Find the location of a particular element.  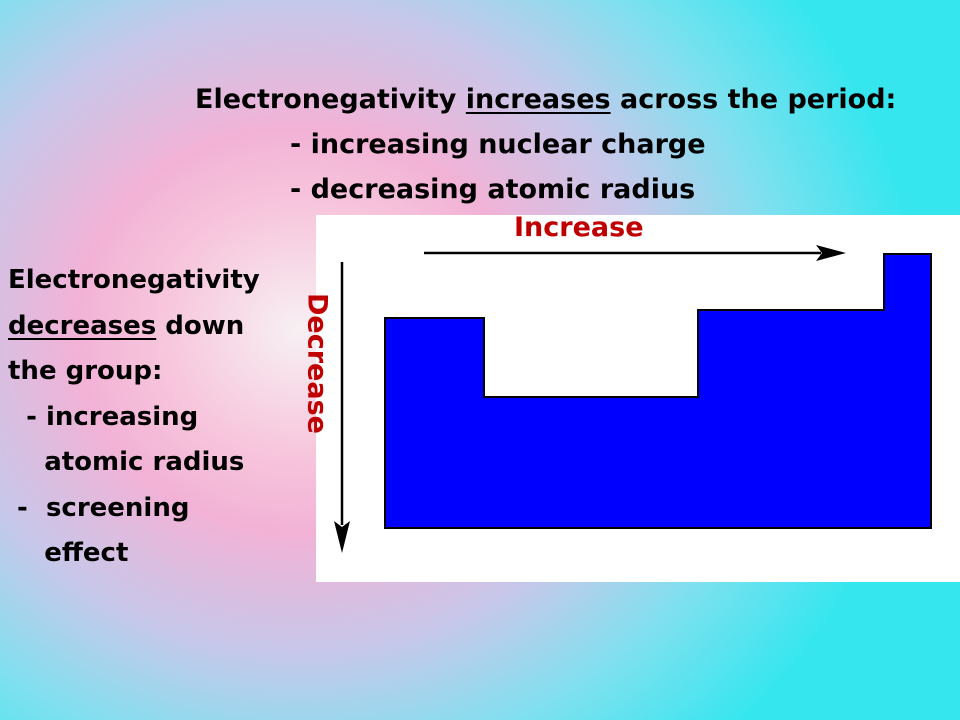

increase-arrow-head is located at coordinates (831, 253).